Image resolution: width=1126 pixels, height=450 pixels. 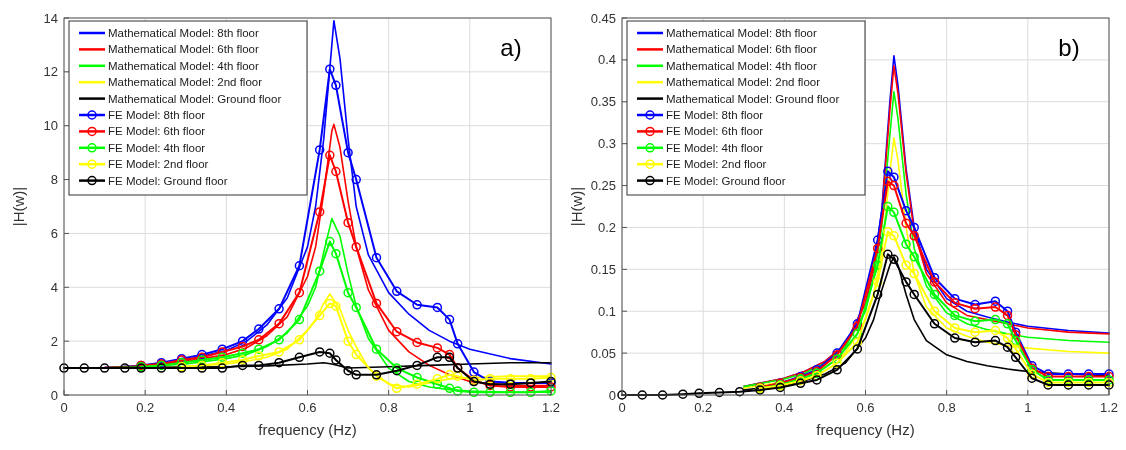 What do you see at coordinates (606, 311) in the screenshot?
I see `y-tick-label: 0.1` at bounding box center [606, 311].